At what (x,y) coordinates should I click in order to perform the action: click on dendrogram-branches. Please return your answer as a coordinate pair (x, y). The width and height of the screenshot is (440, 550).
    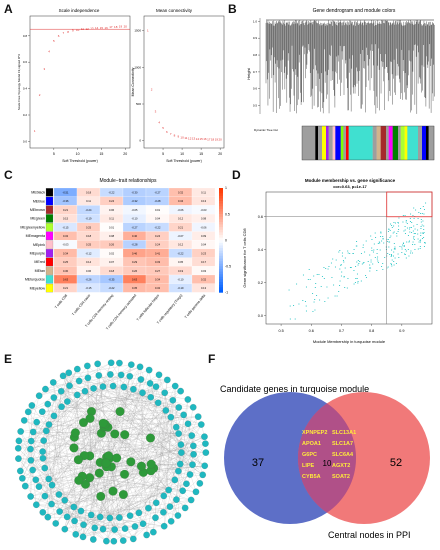
    Looking at the image, I should click on (350, 67).